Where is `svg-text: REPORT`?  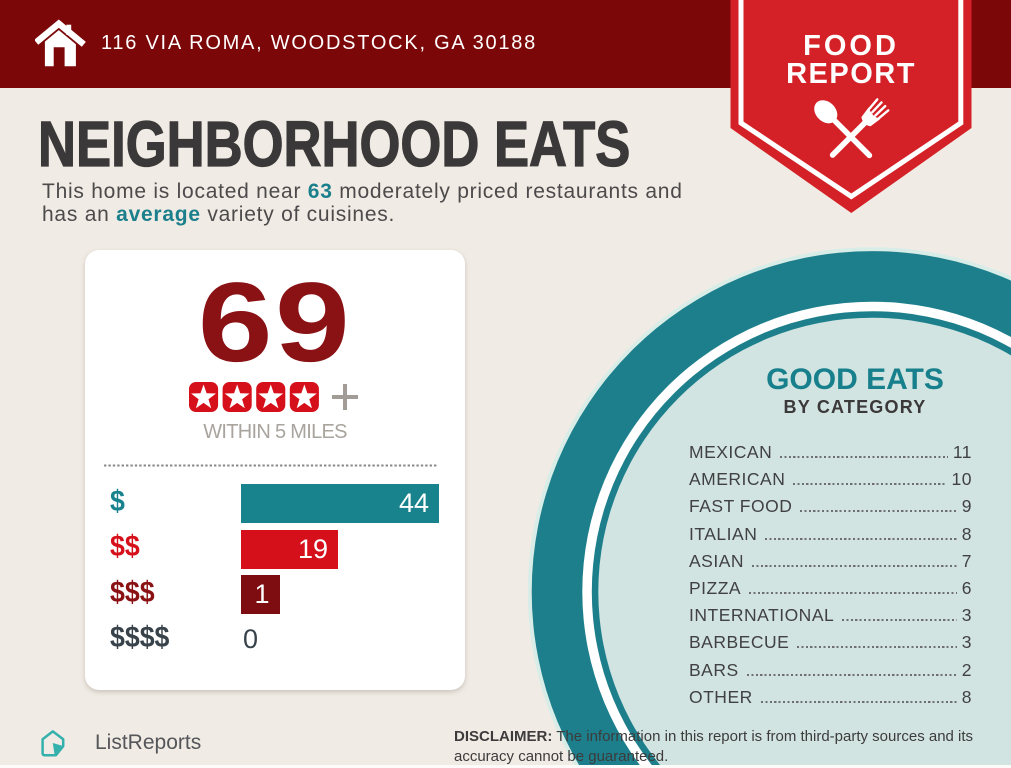 svg-text: REPORT is located at coordinates (851, 74).